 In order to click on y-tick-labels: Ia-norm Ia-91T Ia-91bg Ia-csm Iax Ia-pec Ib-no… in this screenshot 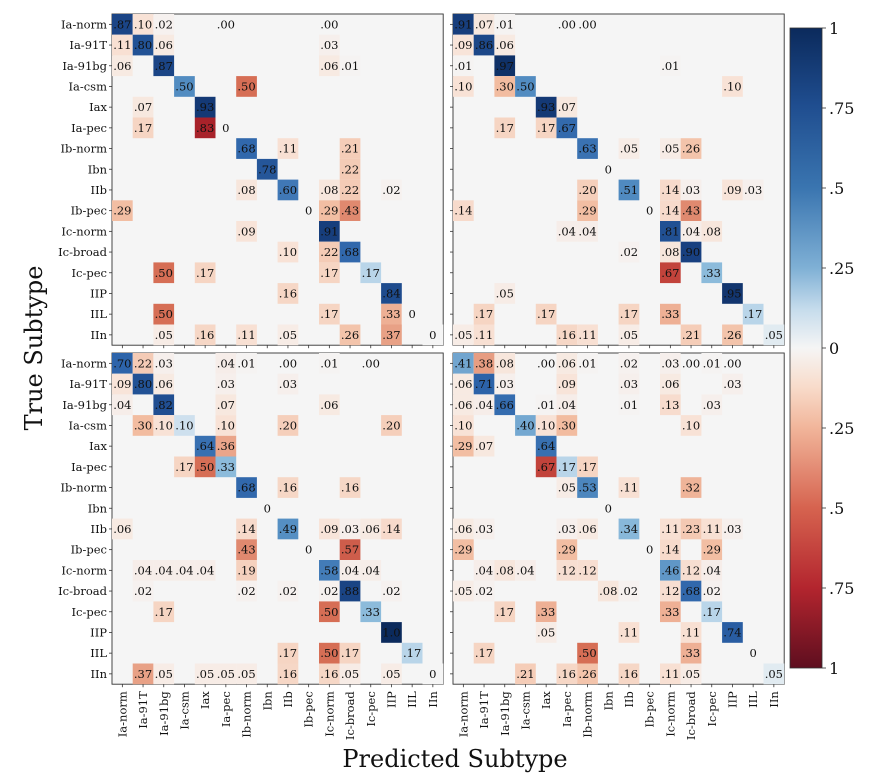, I will do `click(83, 348)`.